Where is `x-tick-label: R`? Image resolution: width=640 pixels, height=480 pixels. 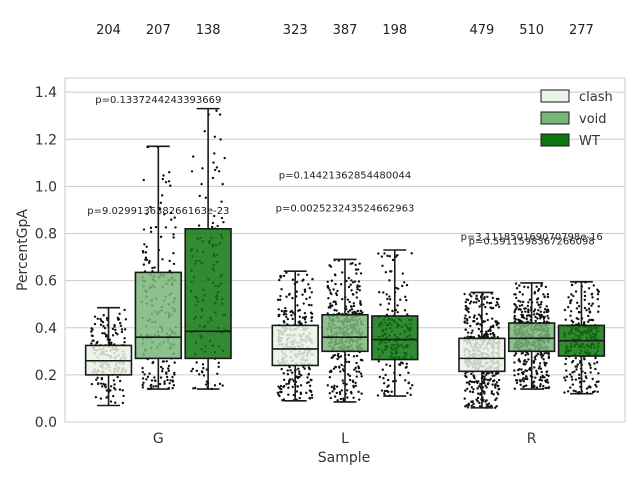
x-tick-label: R is located at coordinates (532, 439).